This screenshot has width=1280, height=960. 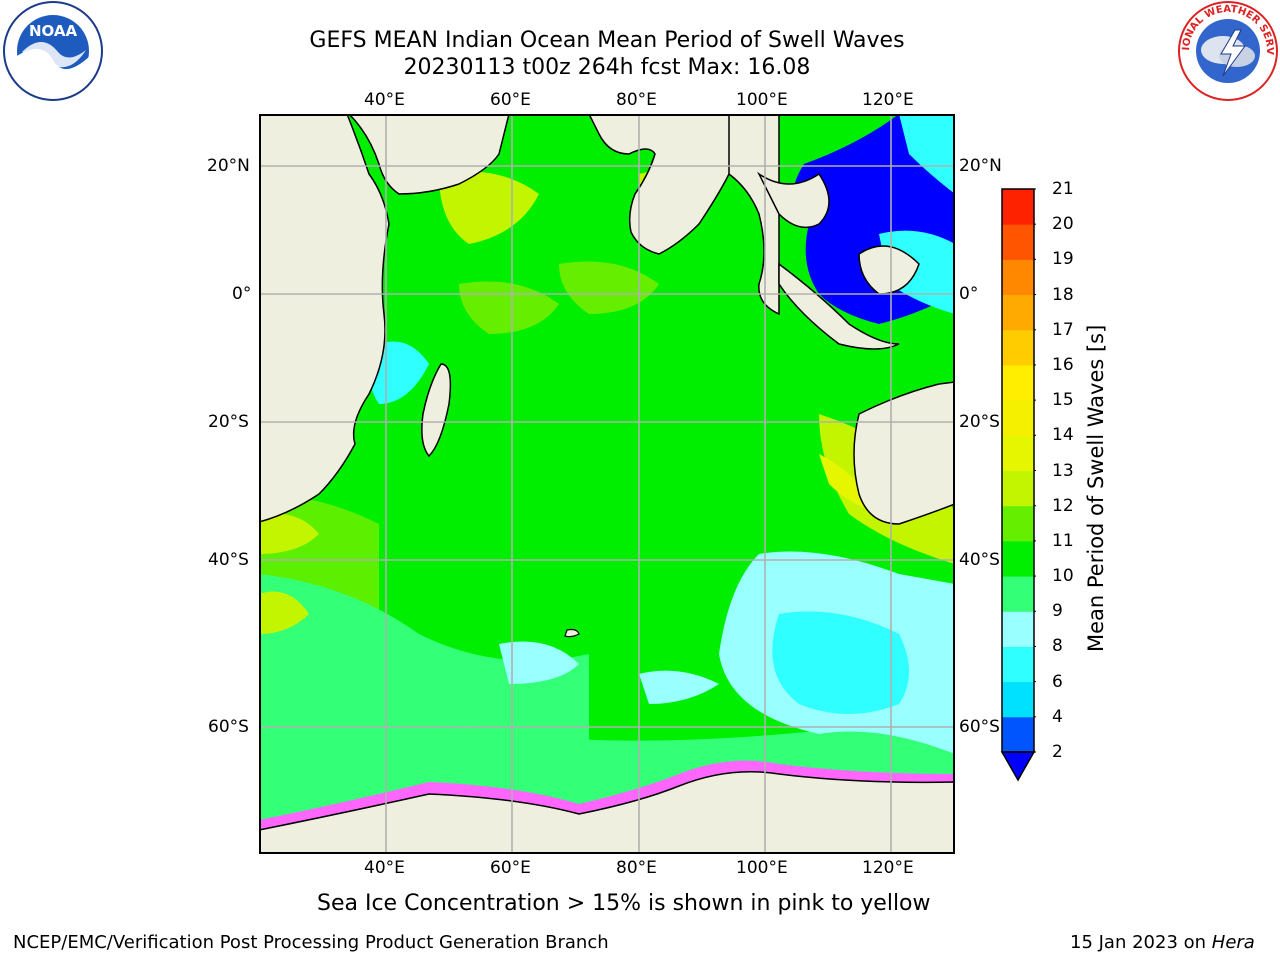 I want to click on colorbar-under-triangle, so click(x=1018, y=766).